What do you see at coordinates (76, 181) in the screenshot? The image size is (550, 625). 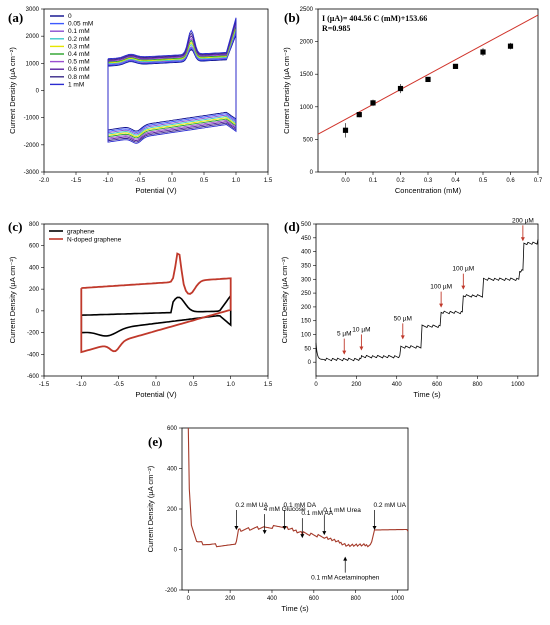 I see `a-x-tick-label: -1.5` at bounding box center [76, 181].